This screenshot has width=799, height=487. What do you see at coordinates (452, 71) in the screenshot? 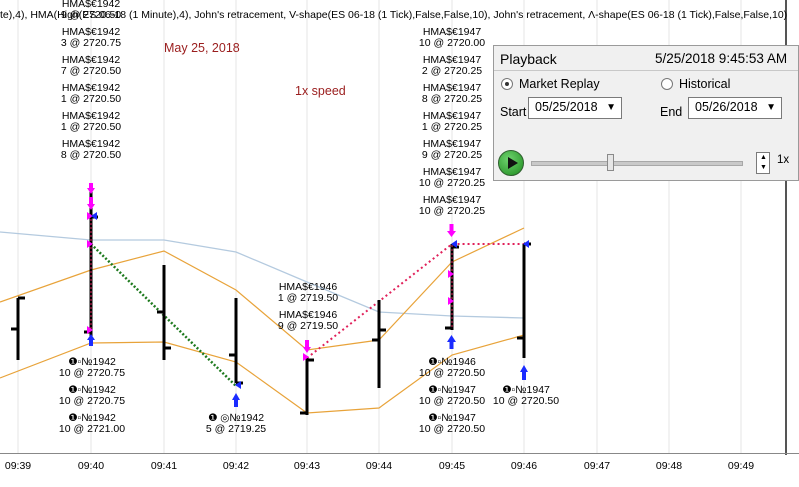
I see `annotation-line: 2 @ 2720.25` at bounding box center [452, 71].